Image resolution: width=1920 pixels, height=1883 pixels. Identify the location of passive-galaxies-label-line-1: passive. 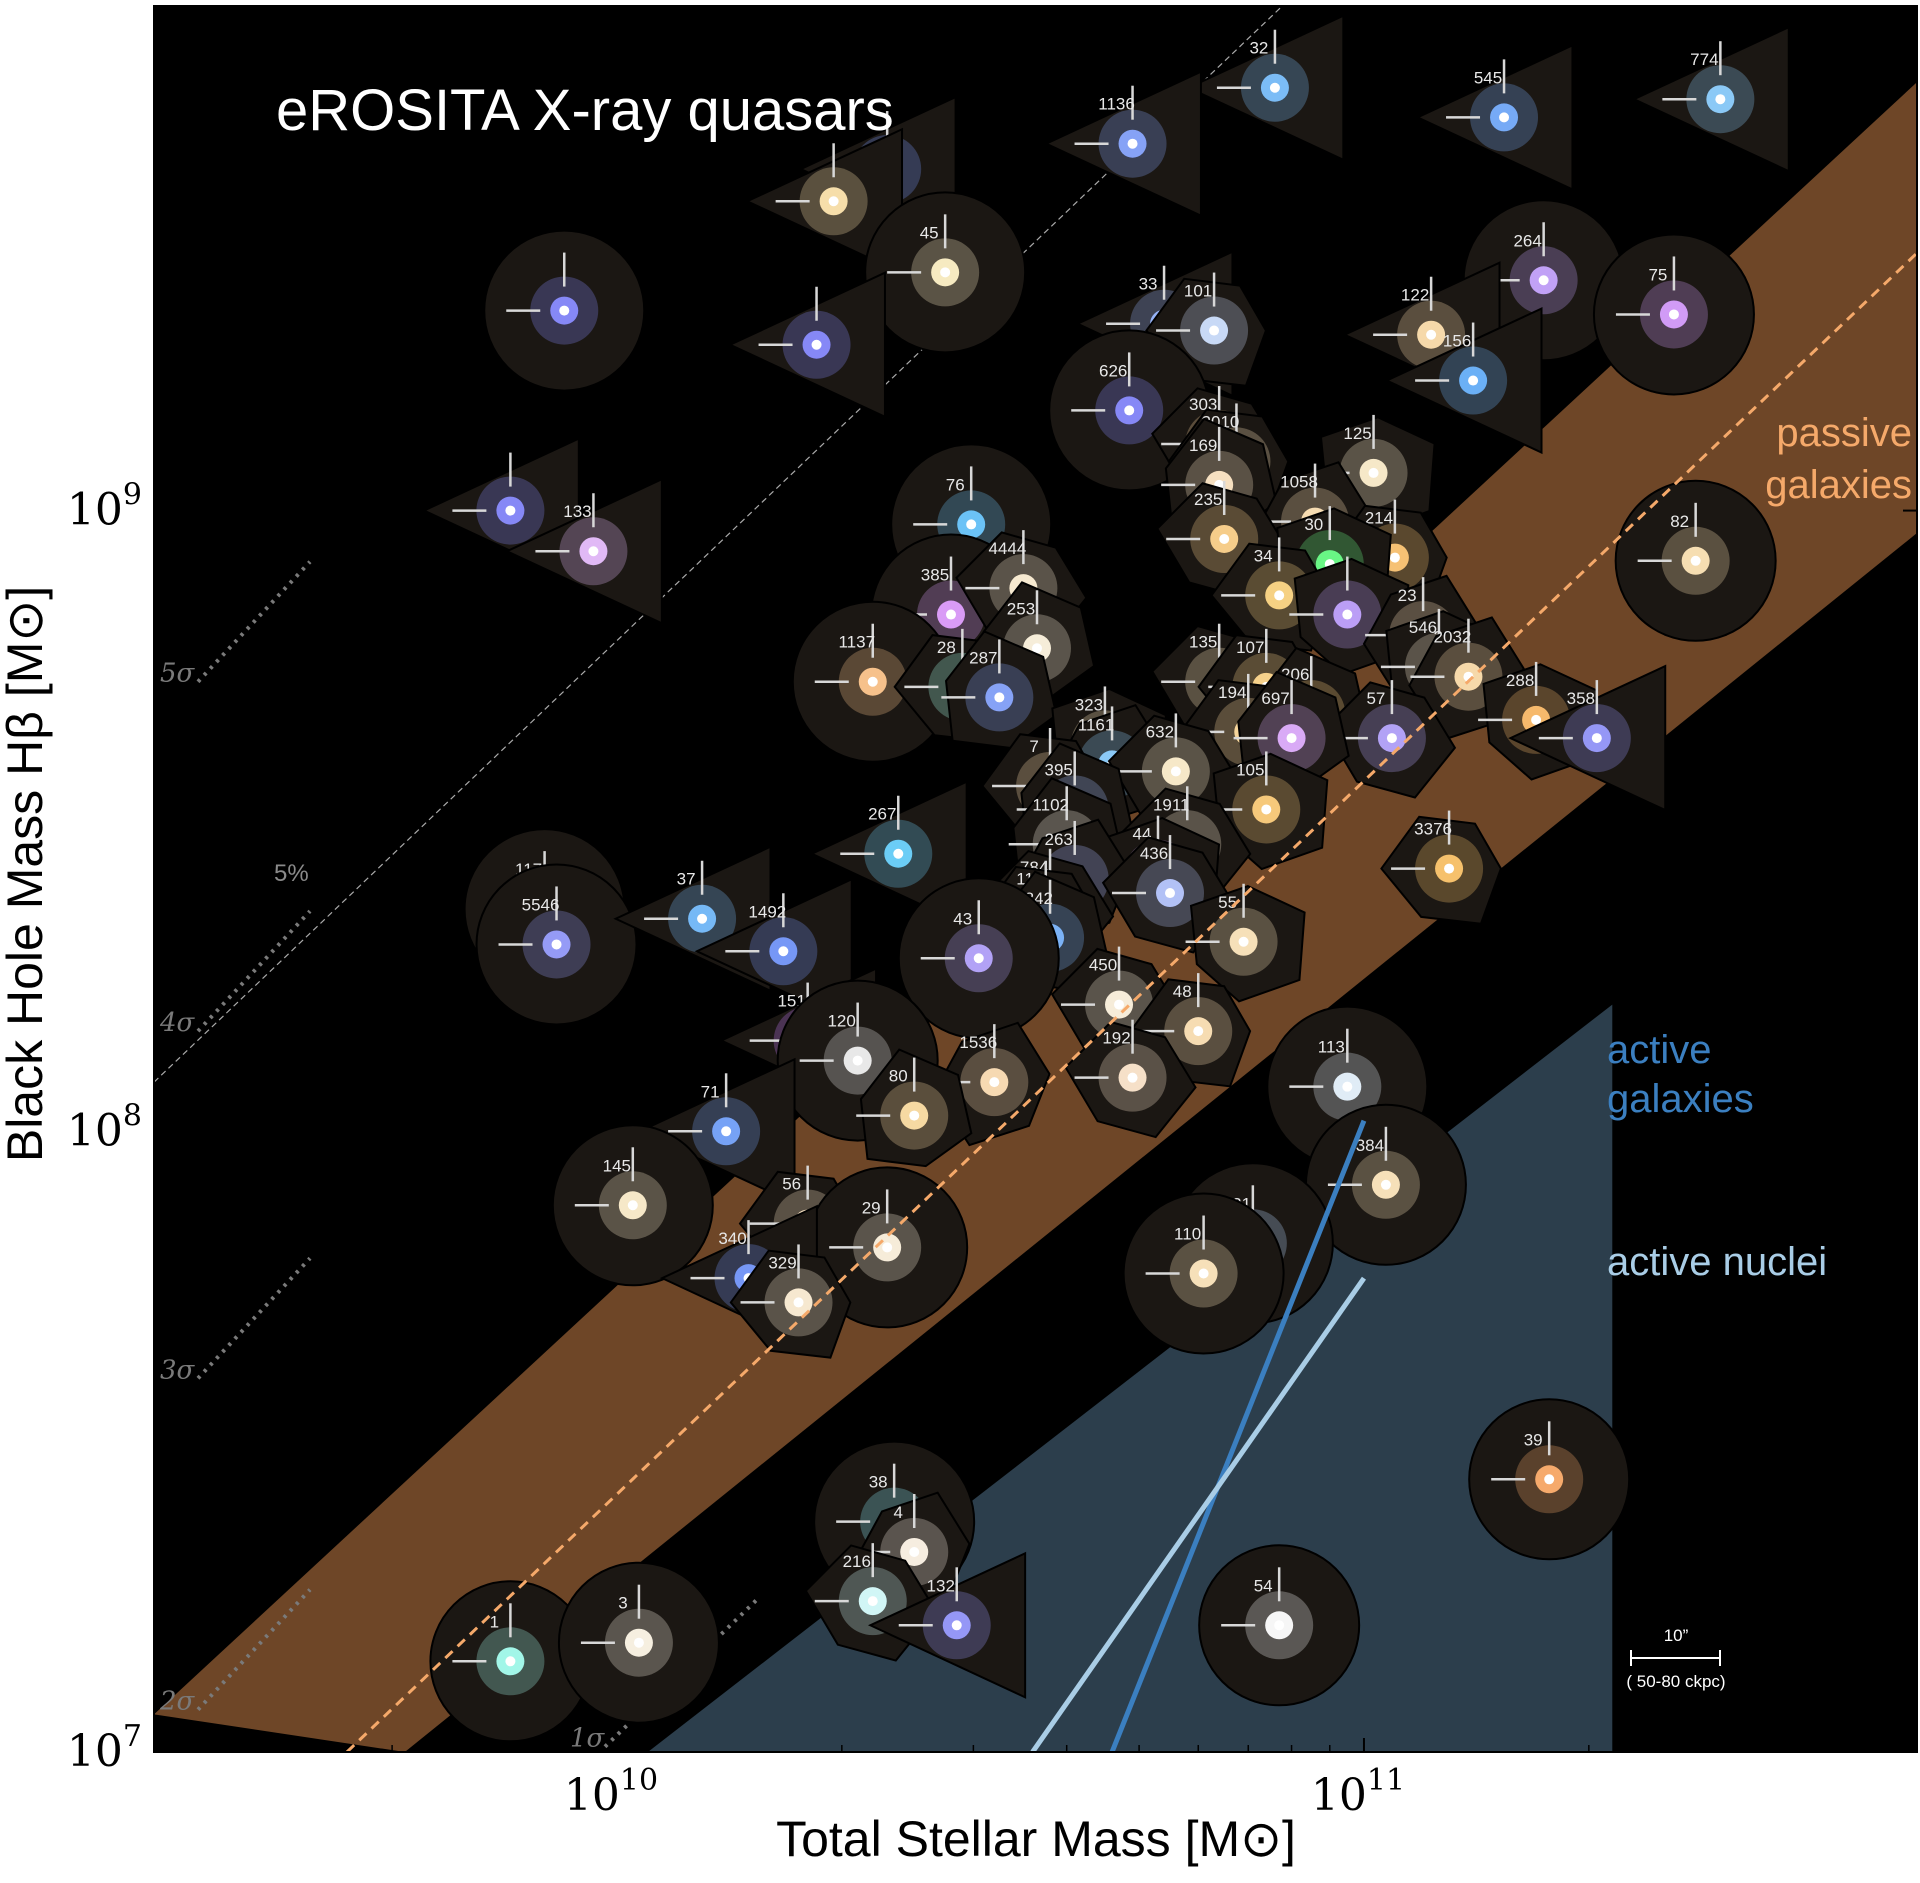
(1844, 433).